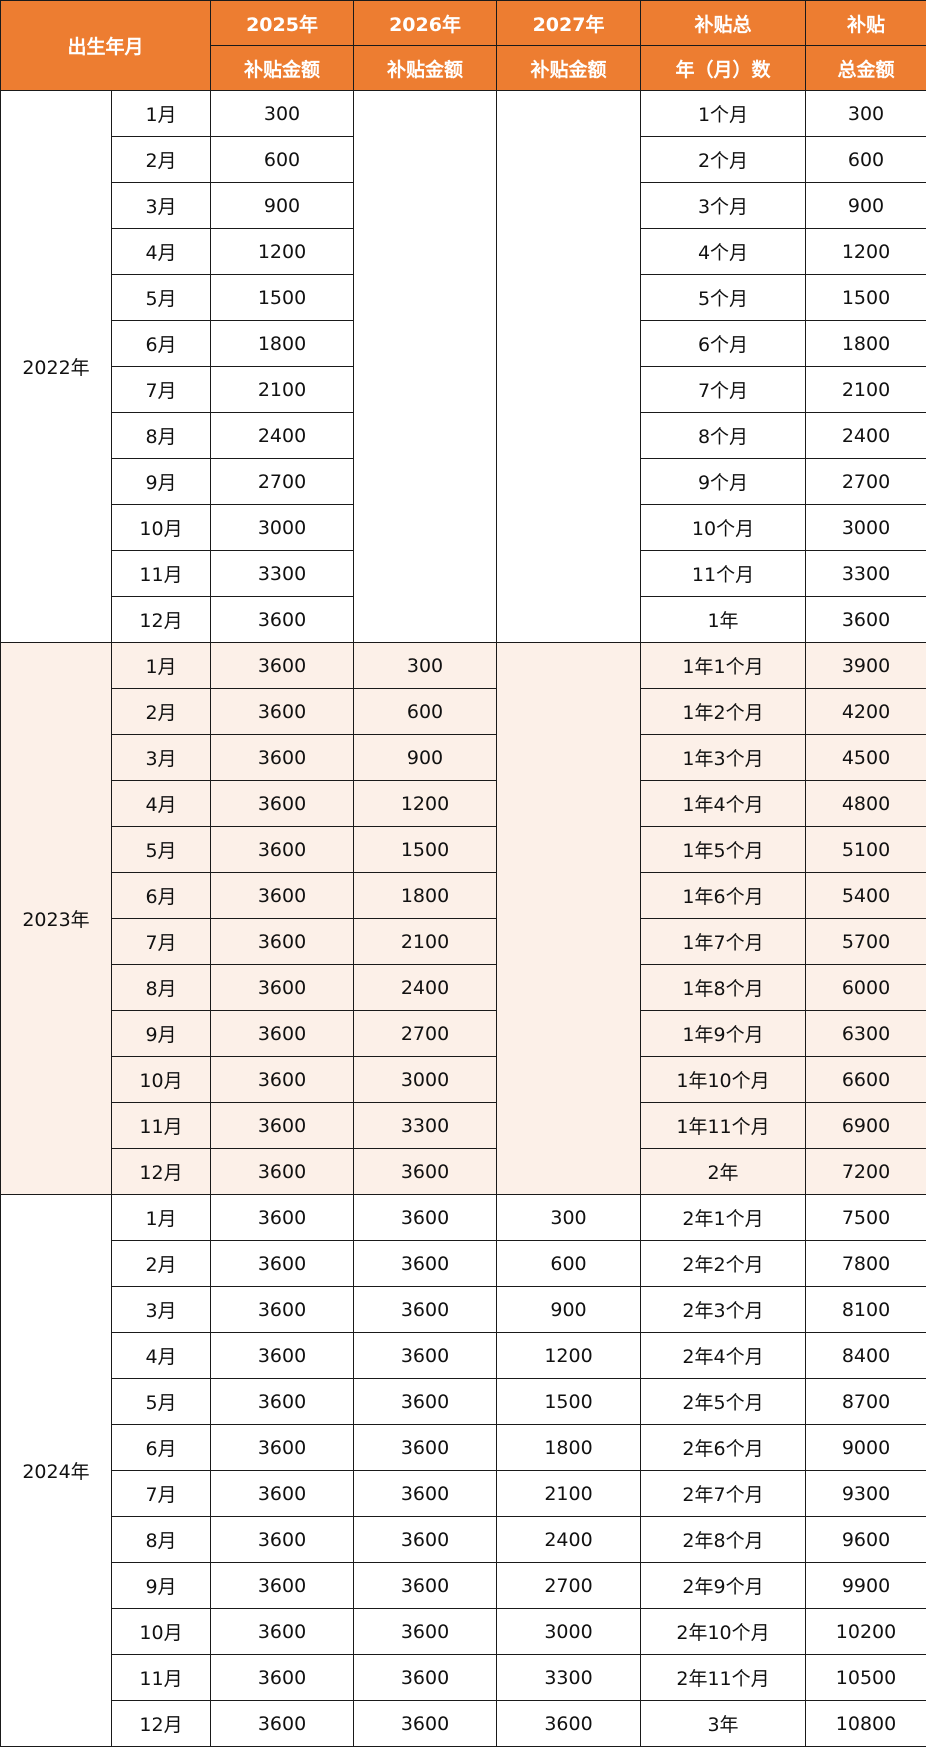 Image resolution: width=926 pixels, height=1747 pixels. I want to click on duration-cell: 1年5个月, so click(723, 850).